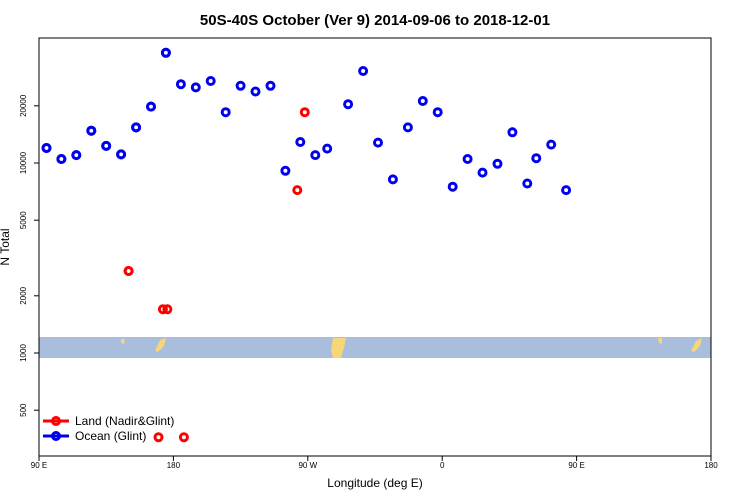 The width and height of the screenshot is (750, 500). Describe the element at coordinates (374, 463) in the screenshot. I see `x-axis: 90 E 180 90 W 0 90 E 180` at that location.